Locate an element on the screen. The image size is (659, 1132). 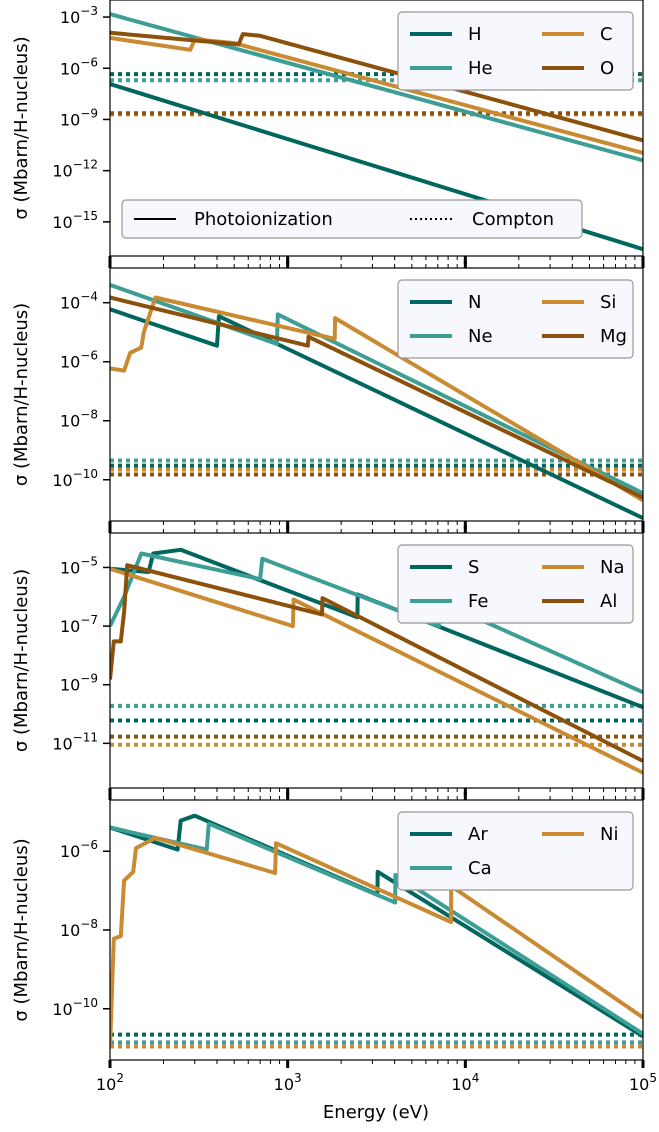
legend-label: Si is located at coordinates (608, 302).